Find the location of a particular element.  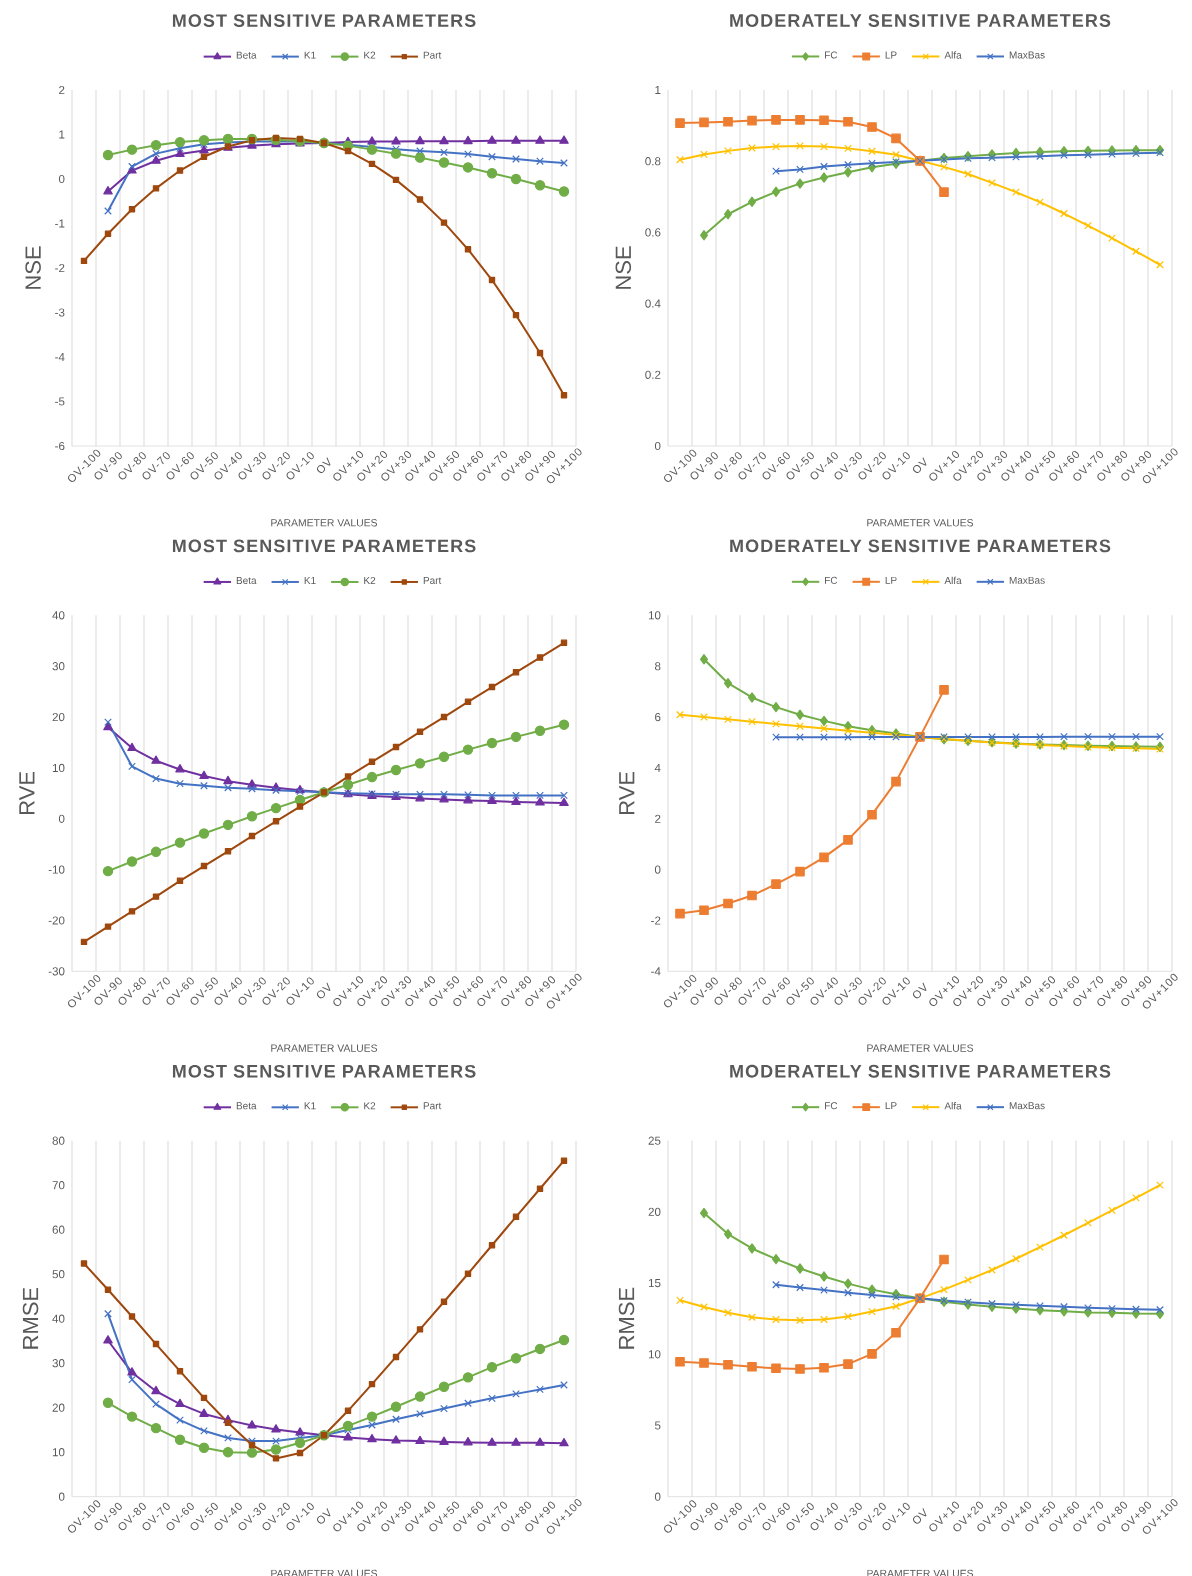

y-tick-label: 8 is located at coordinates (657, 666).